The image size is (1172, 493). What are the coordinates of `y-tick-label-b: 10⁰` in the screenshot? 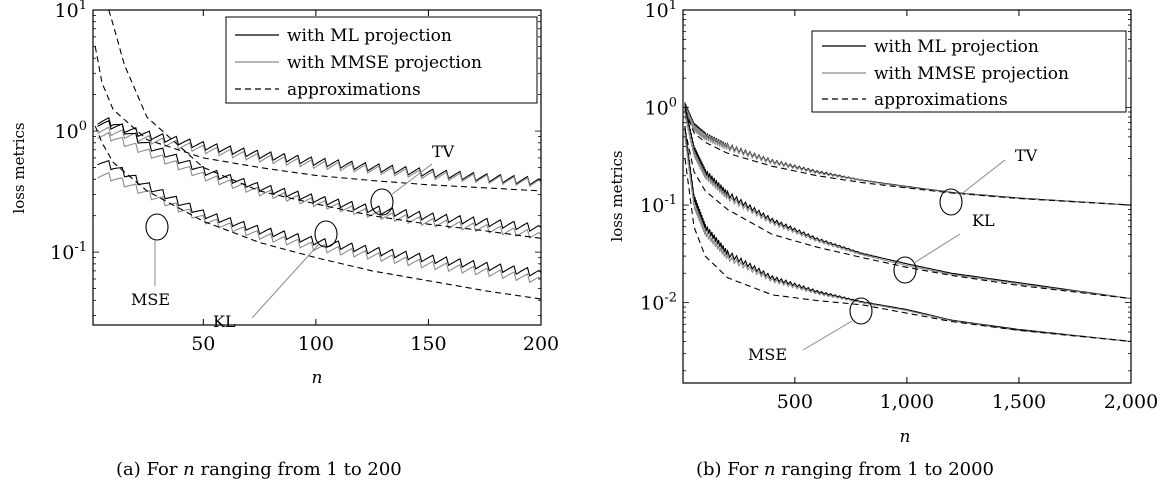 It's located at (661, 108).